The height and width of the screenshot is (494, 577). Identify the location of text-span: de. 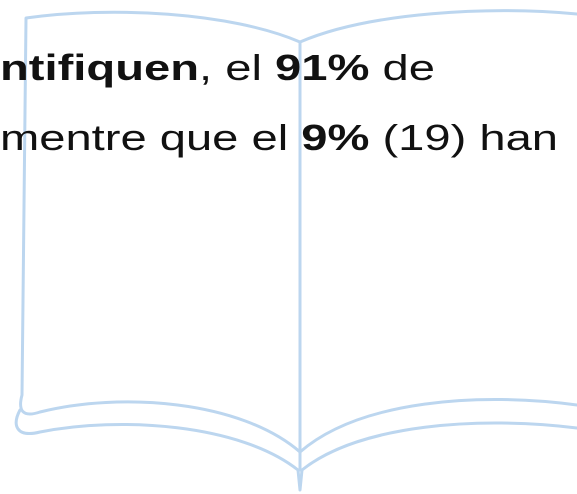
(402, 67).